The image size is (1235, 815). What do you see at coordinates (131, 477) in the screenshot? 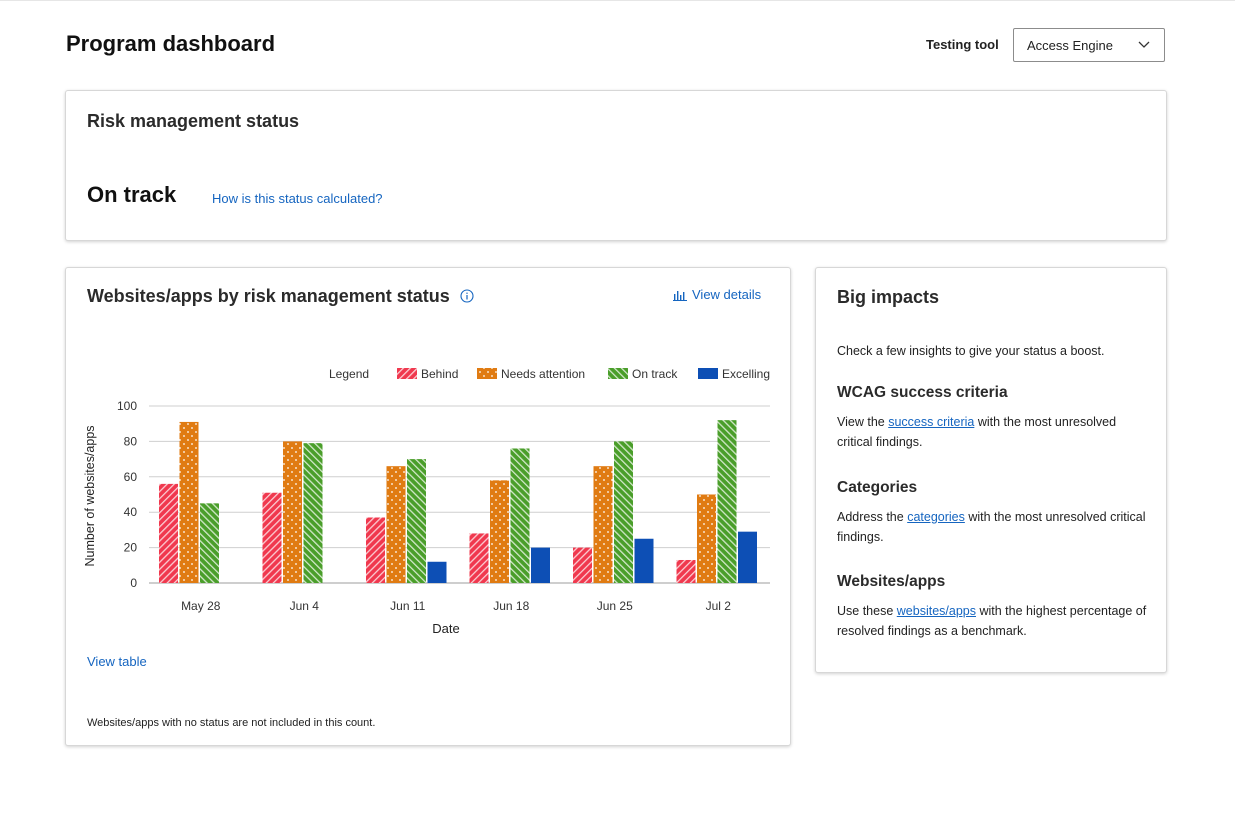
I see `y-tick-label: 60` at bounding box center [131, 477].